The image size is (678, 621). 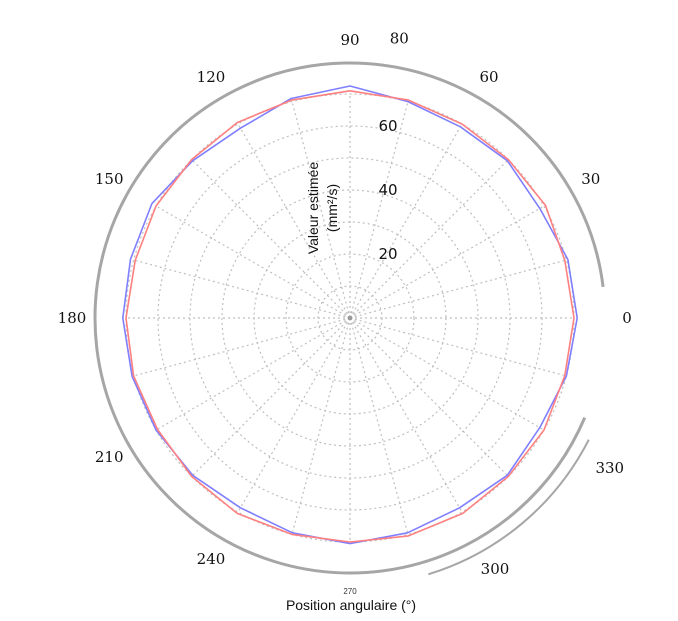 What do you see at coordinates (351, 605) in the screenshot?
I see `angular-axis-title: Position angulaire (°)` at bounding box center [351, 605].